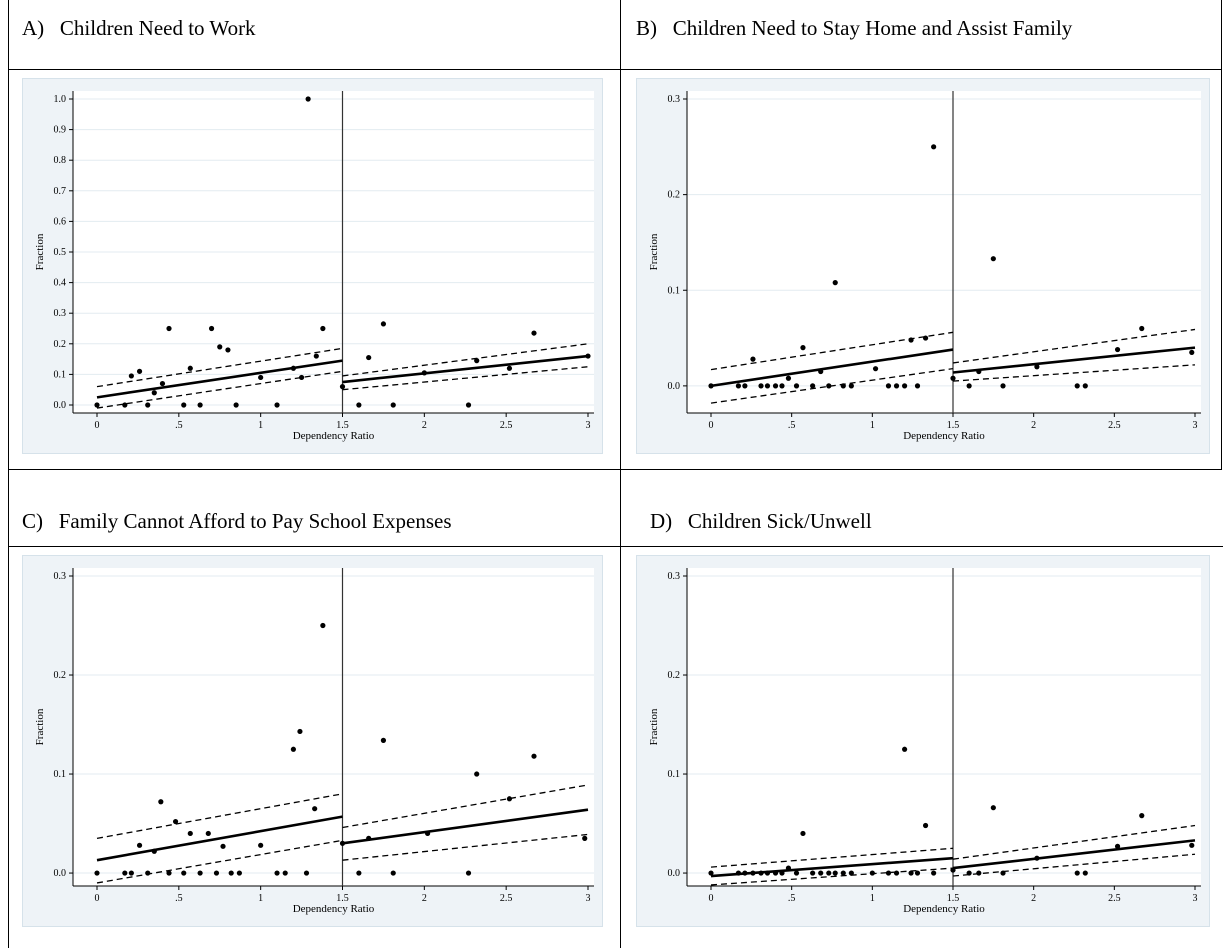  I want to click on y-tick-label: 1.0, so click(60, 99).